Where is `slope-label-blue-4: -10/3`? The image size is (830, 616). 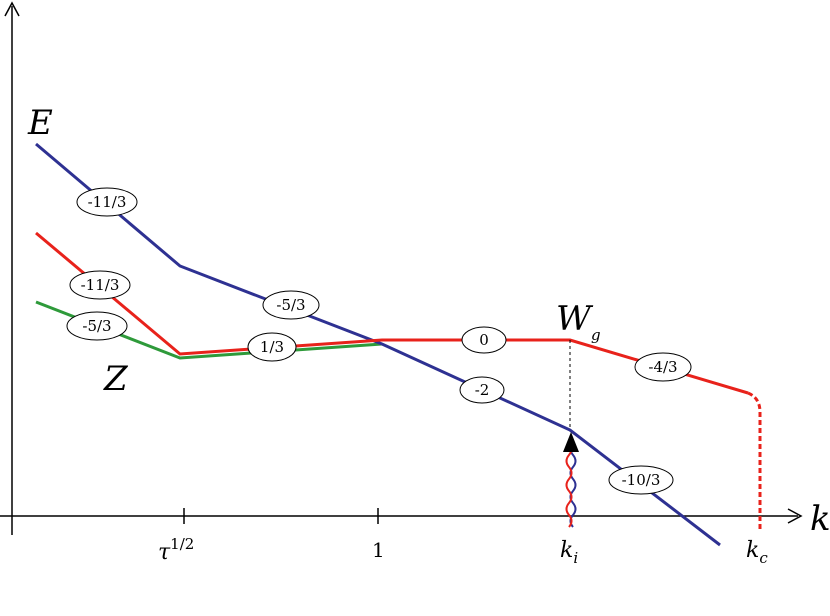
slope-label-blue-4: -10/3 is located at coordinates (641, 480).